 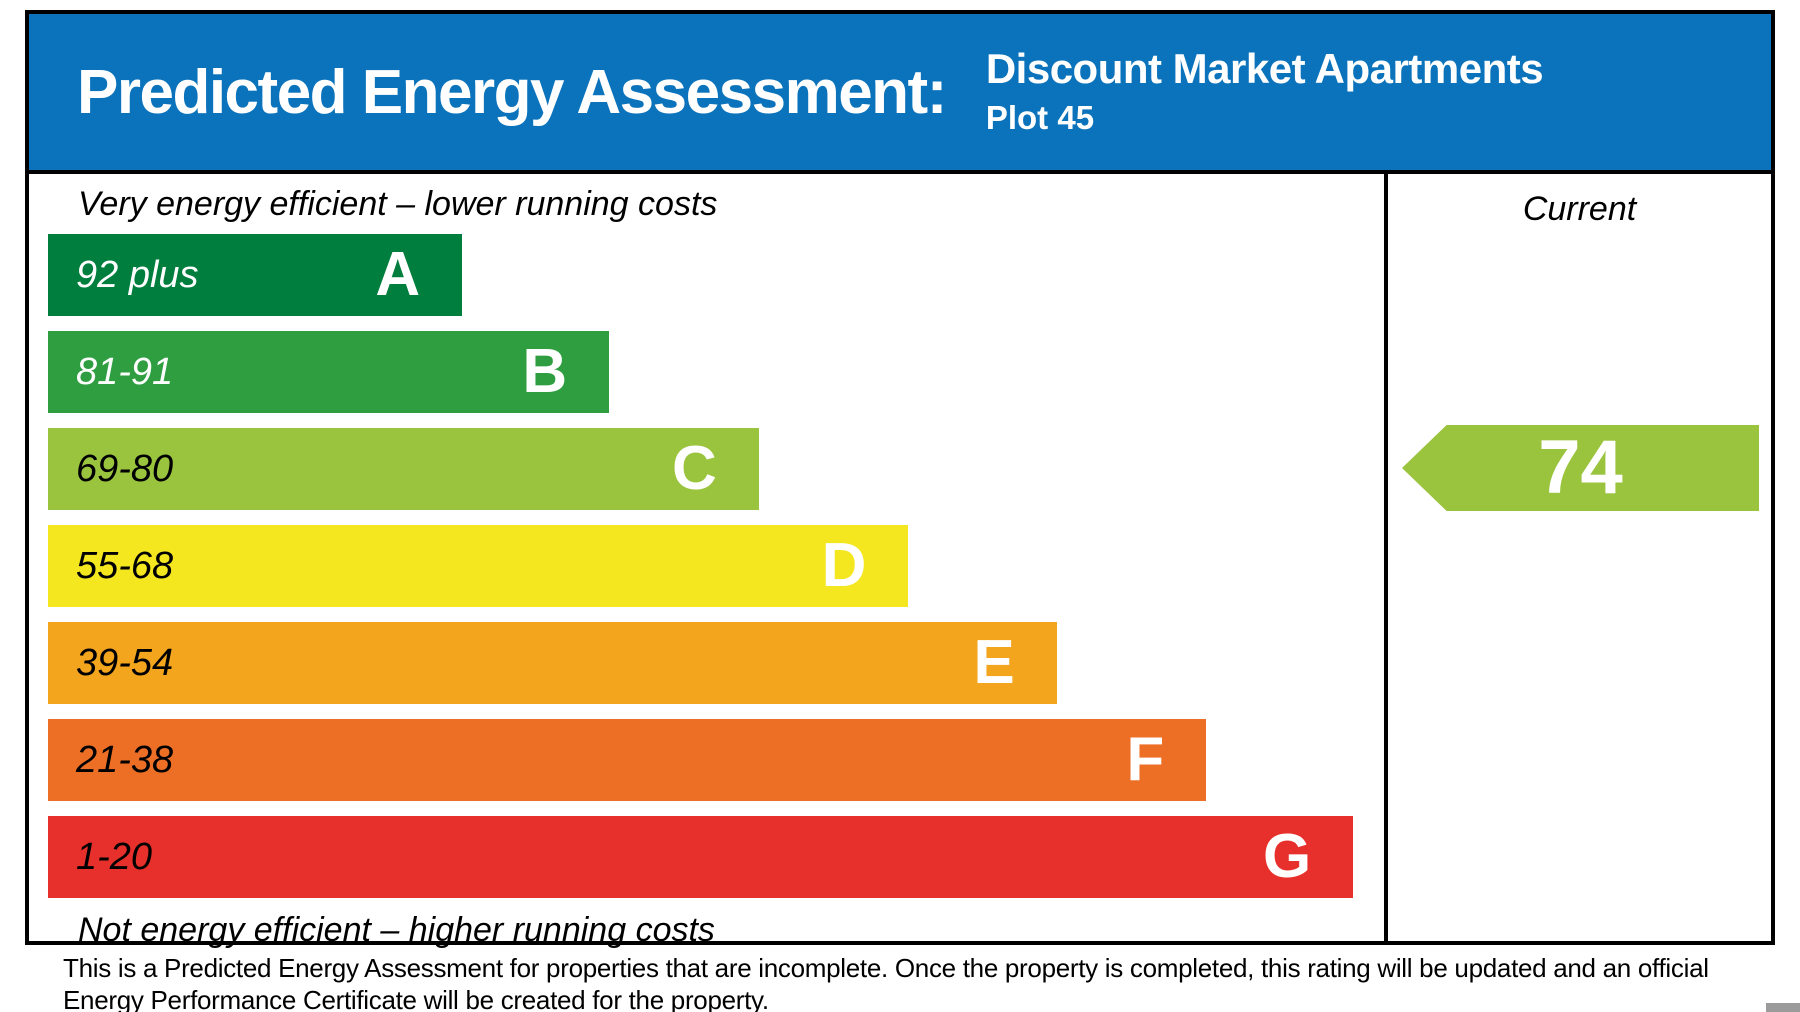 I want to click on current-rating-value: 74, so click(x=1580, y=467).